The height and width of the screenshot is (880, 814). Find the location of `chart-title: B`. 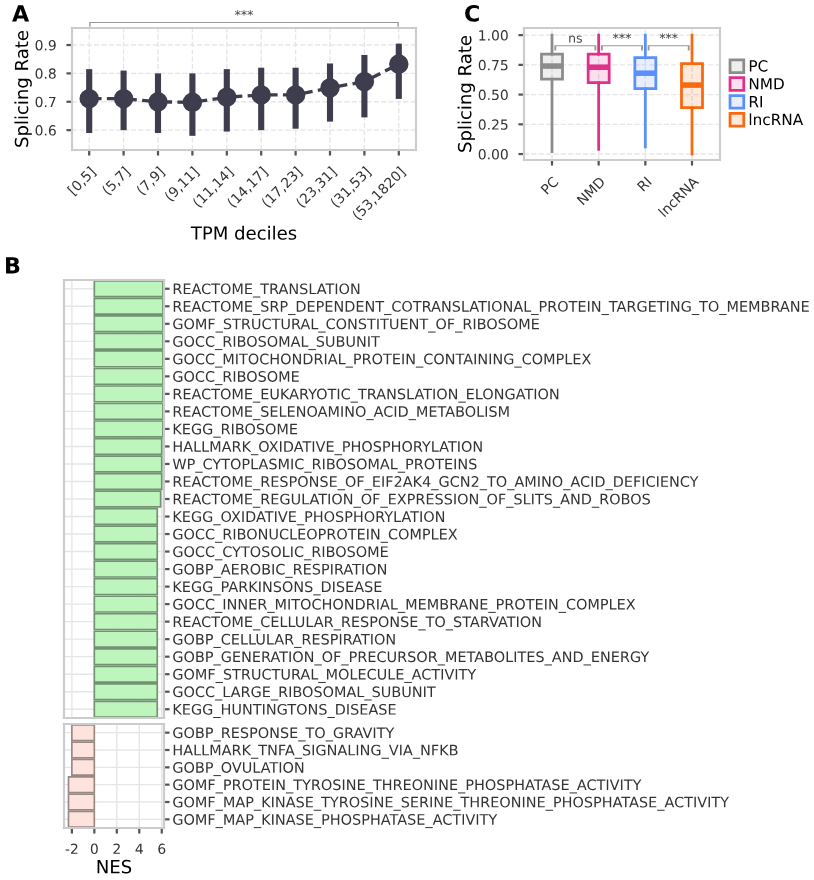

chart-title: B is located at coordinates (13, 265).